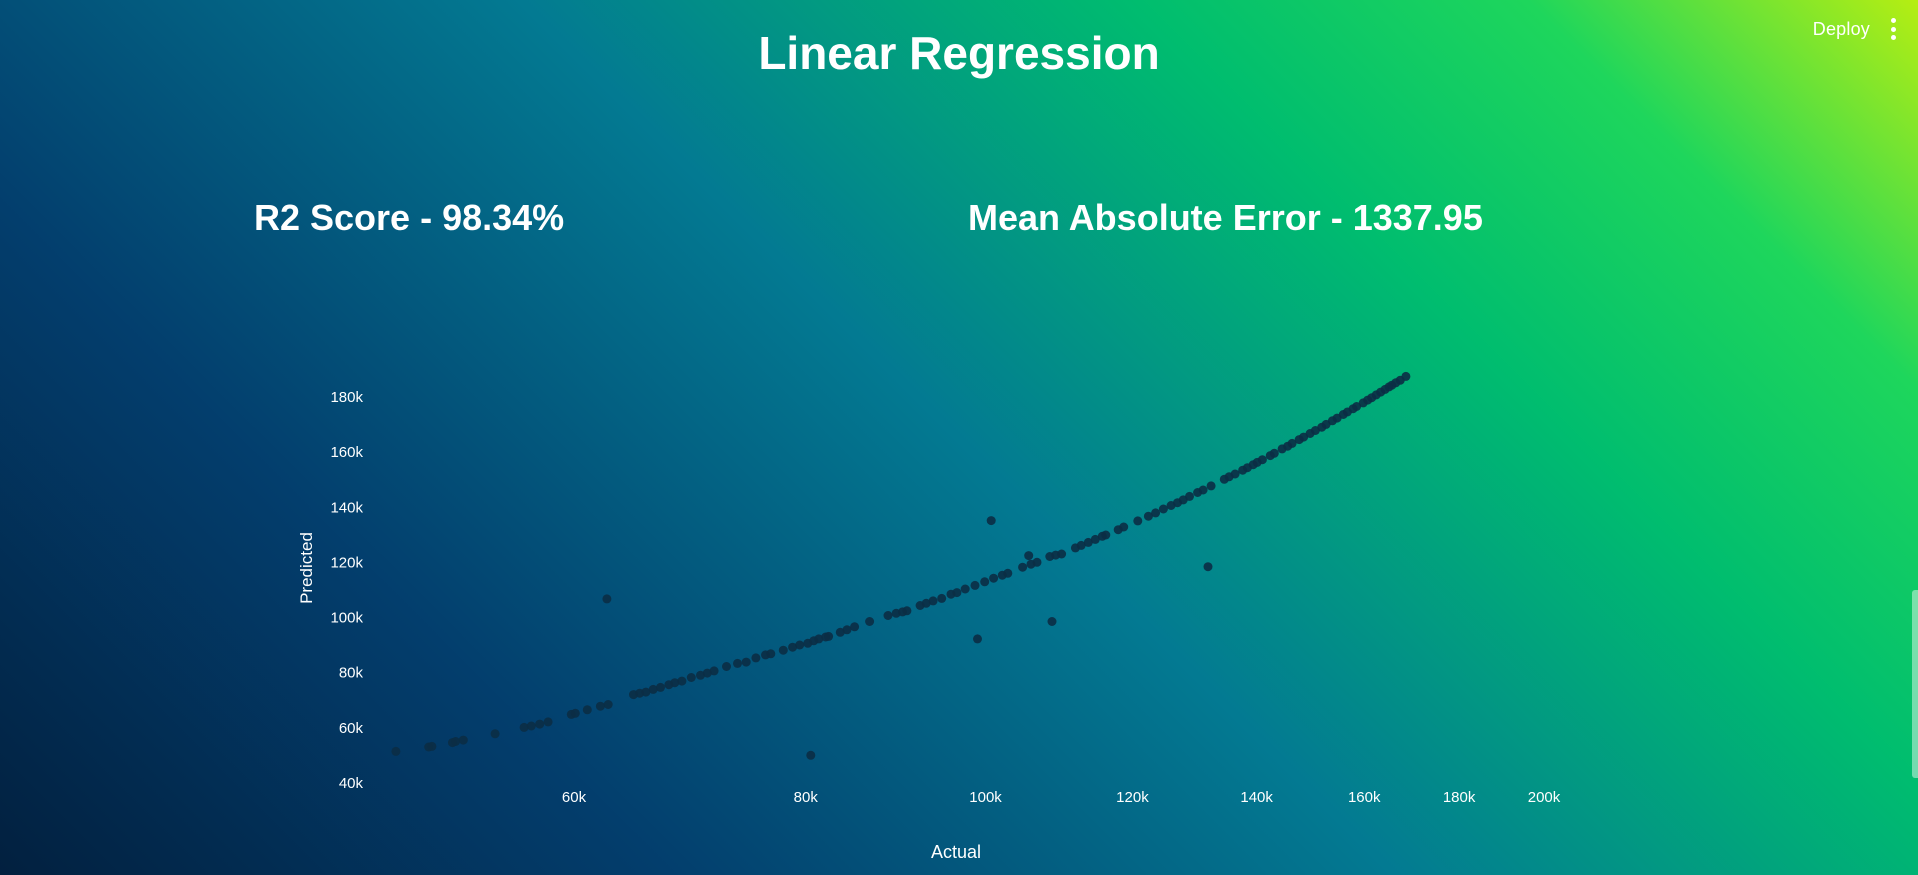 The height and width of the screenshot is (875, 1918). Describe the element at coordinates (1544, 797) in the screenshot. I see `x-tick-label: 200k` at that location.